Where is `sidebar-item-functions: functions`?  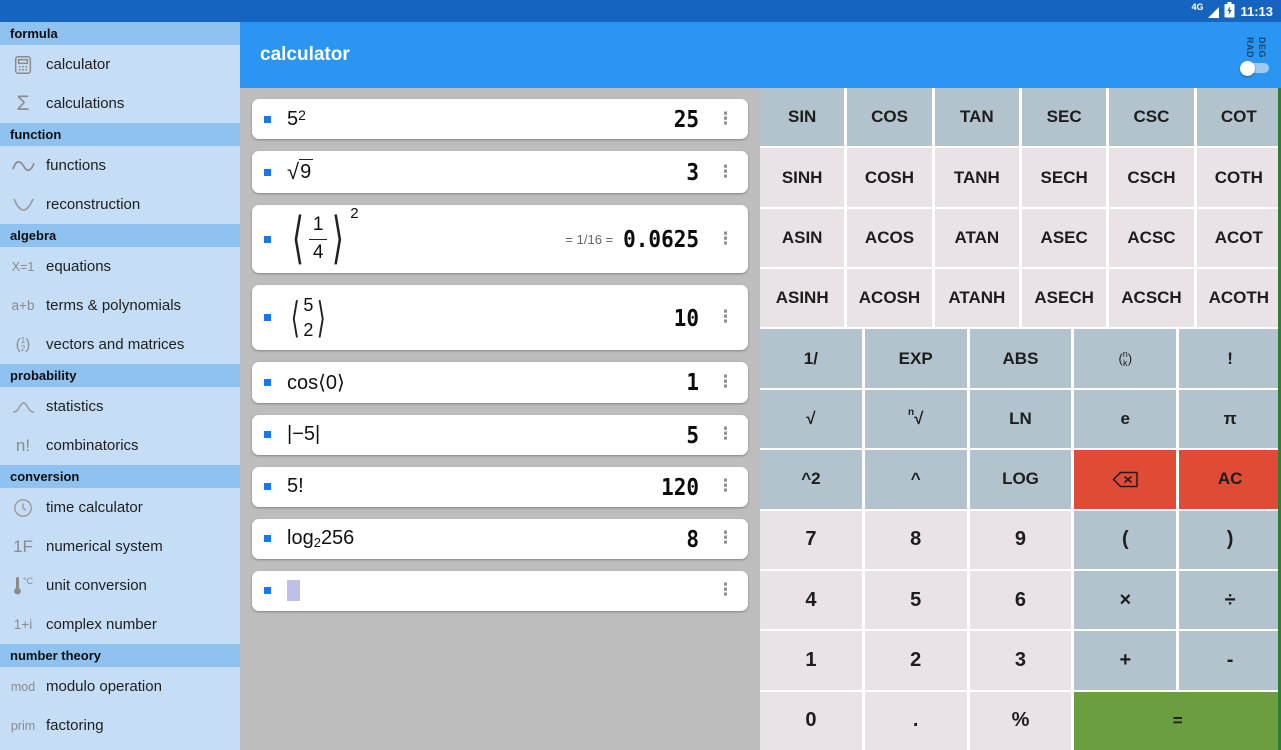
sidebar-item-functions: functions is located at coordinates (120, 165).